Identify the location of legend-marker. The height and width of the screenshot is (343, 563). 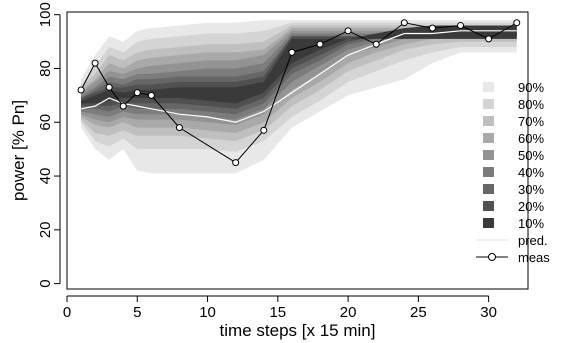
(492, 257).